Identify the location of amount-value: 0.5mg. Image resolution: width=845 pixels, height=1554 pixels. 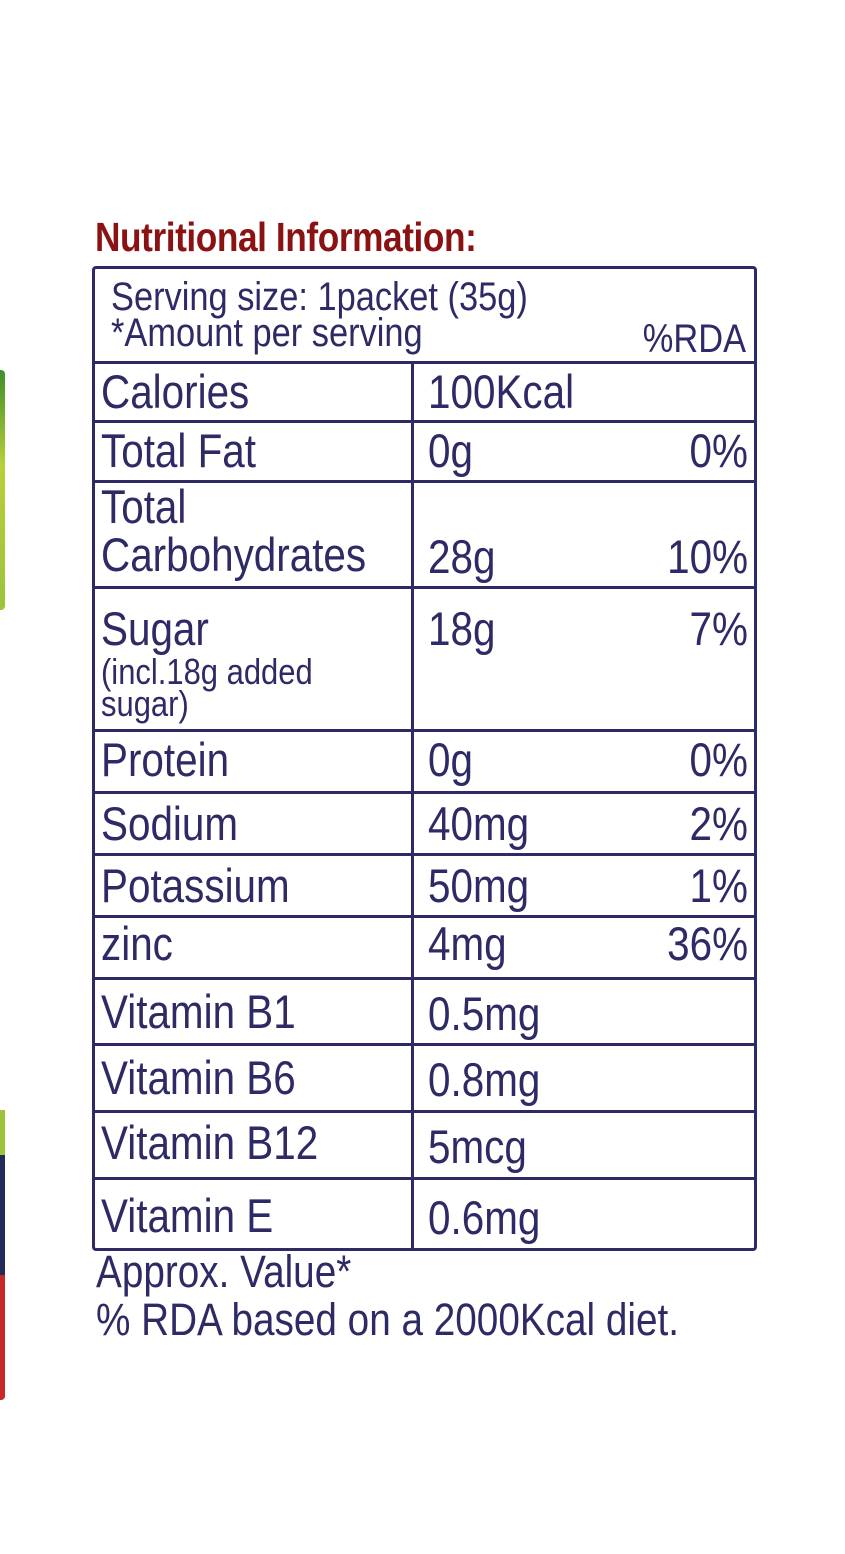
(484, 1013).